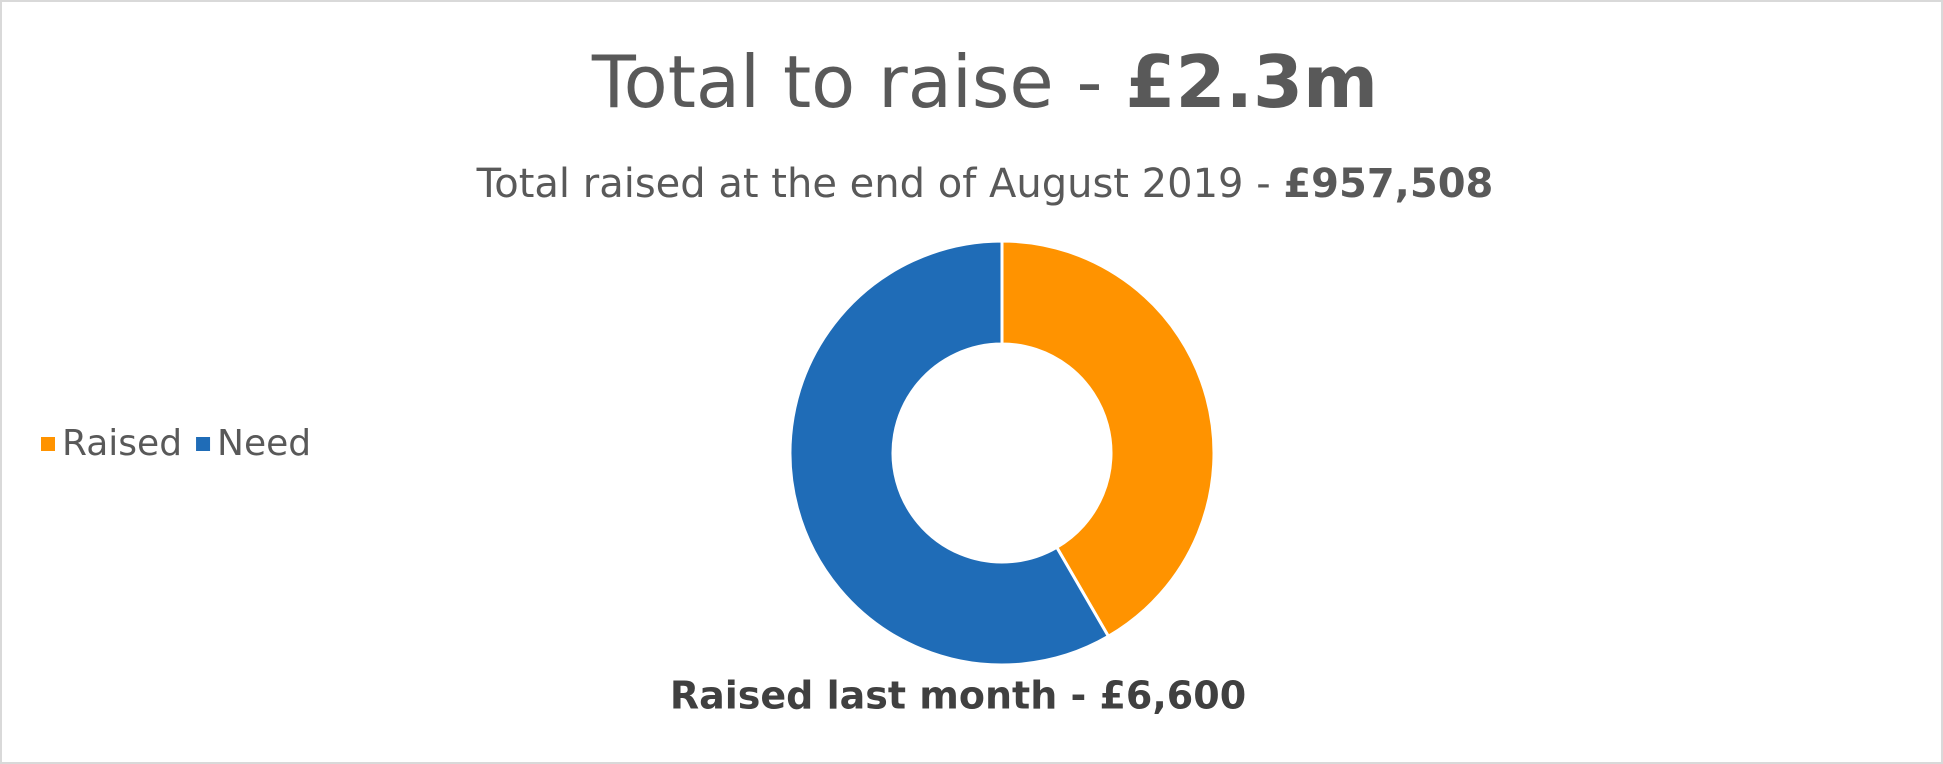 Image resolution: width=1943 pixels, height=764 pixels. I want to click on legend-label: Raised, so click(122, 443).